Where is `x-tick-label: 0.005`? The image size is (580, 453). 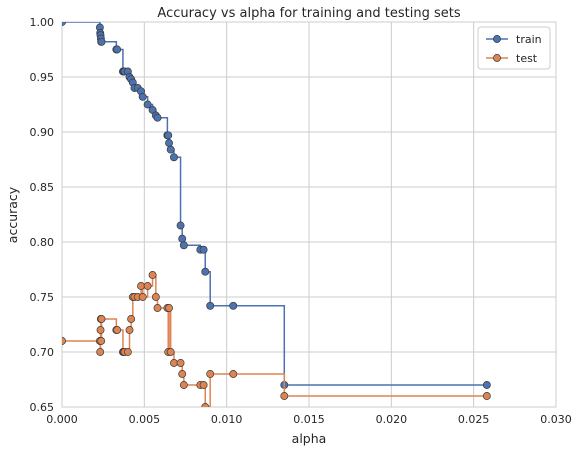
x-tick-label: 0.005 is located at coordinates (145, 419).